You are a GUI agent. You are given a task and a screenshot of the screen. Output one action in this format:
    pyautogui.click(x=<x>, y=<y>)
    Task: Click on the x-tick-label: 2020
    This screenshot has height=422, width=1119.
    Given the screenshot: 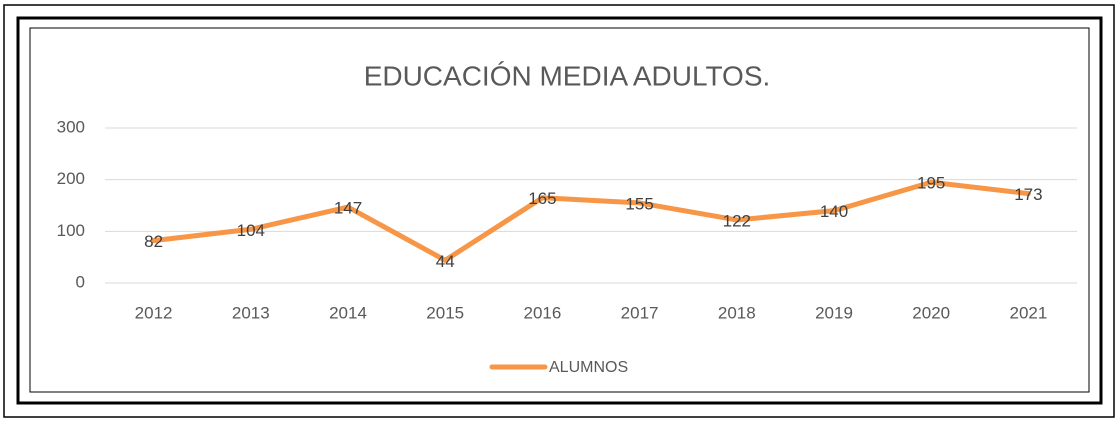 What is the action you would take?
    pyautogui.click(x=931, y=312)
    